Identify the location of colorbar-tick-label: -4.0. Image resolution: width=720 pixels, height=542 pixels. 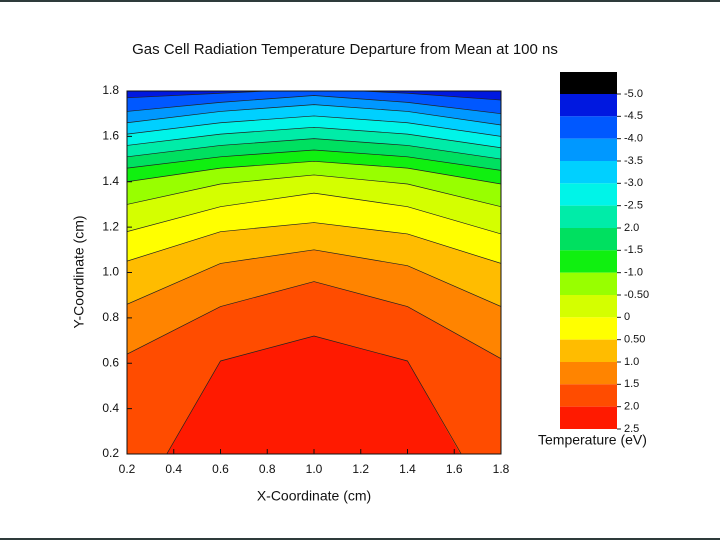
(633, 139).